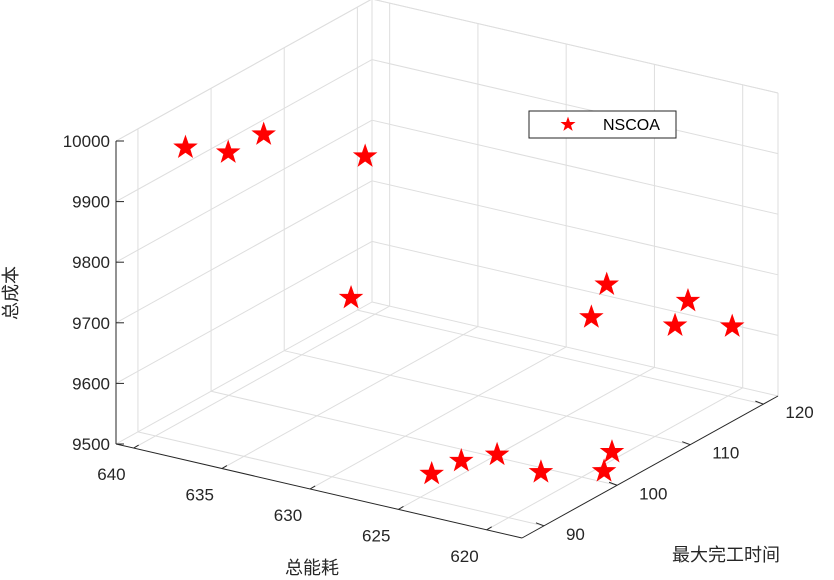  Describe the element at coordinates (319, 491) in the screenshot. I see `y-axis-line` at that location.